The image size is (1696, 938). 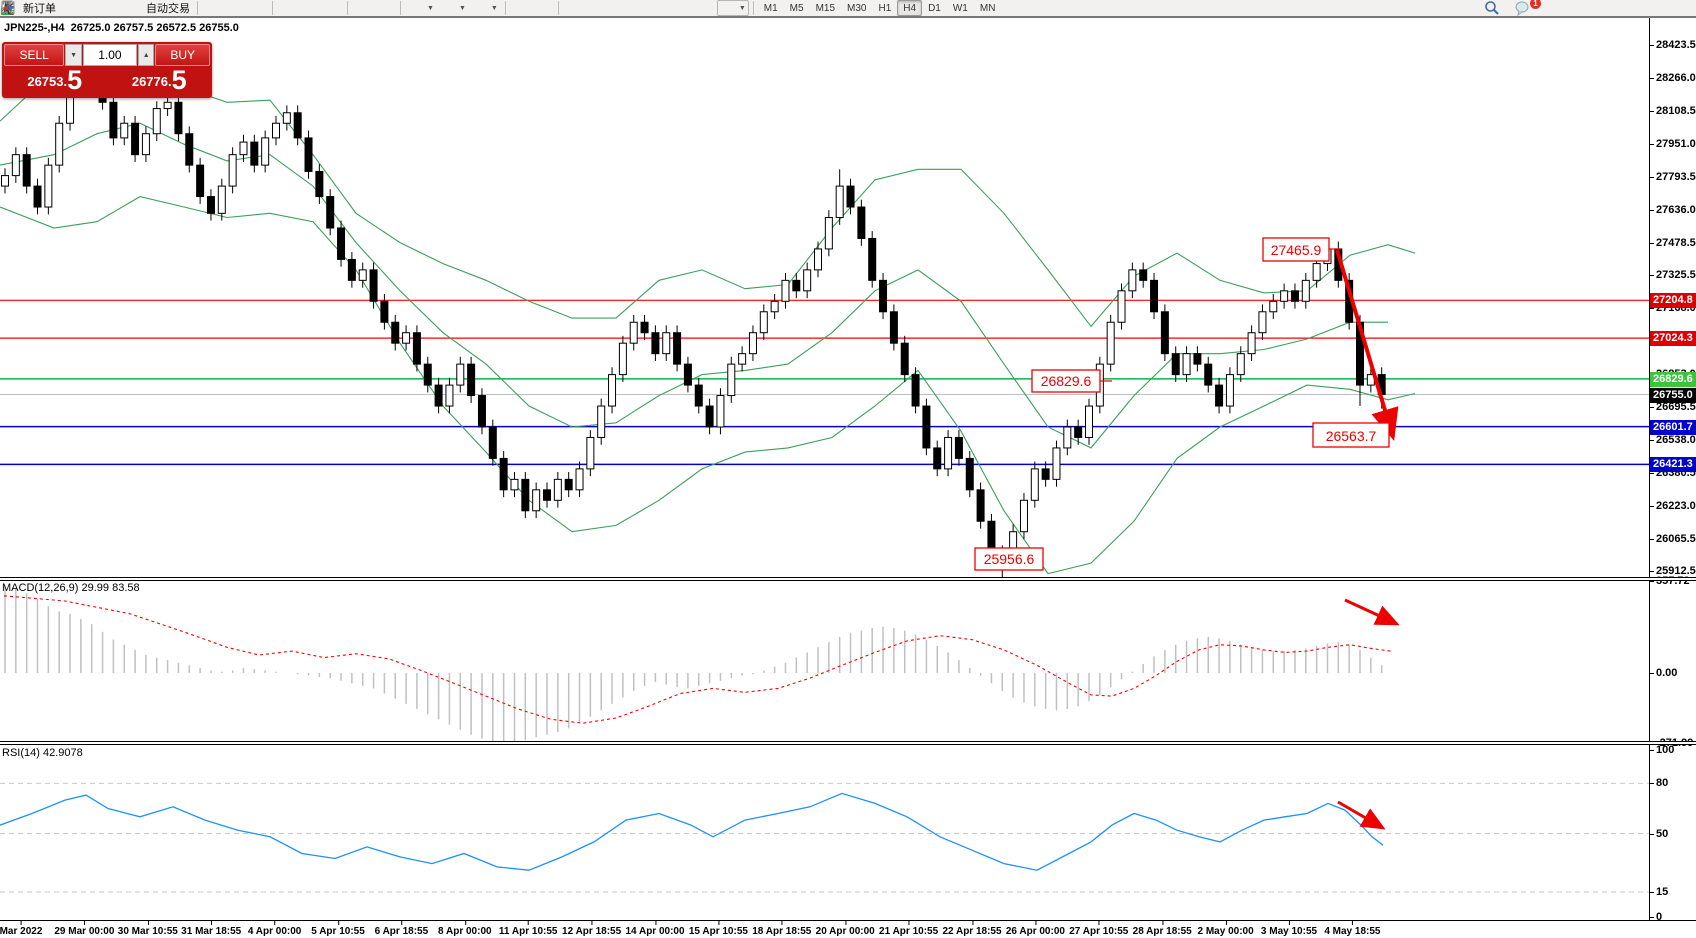 What do you see at coordinates (41, 8) in the screenshot?
I see `eraser-button` at bounding box center [41, 8].